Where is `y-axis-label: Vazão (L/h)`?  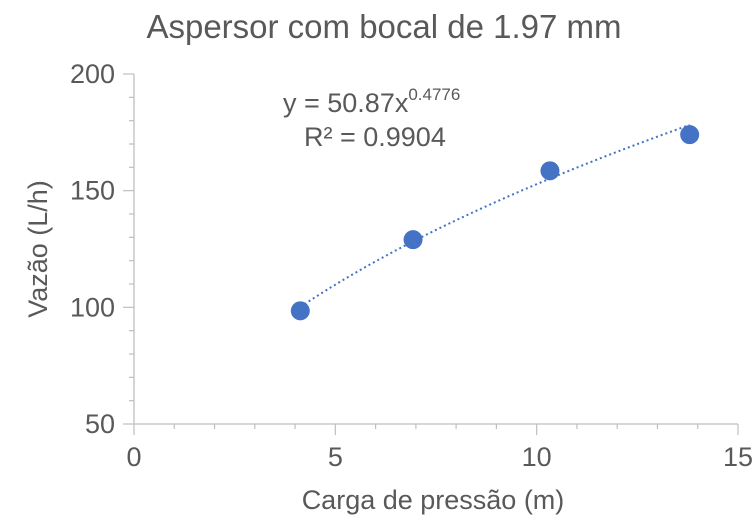
y-axis-label: Vazão (L/h) is located at coordinates (38, 249).